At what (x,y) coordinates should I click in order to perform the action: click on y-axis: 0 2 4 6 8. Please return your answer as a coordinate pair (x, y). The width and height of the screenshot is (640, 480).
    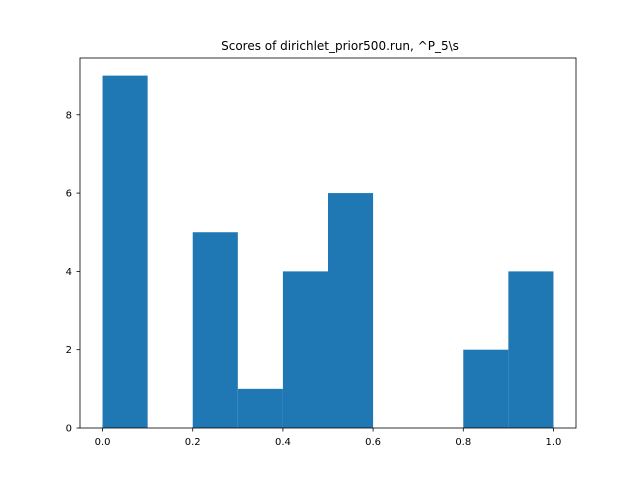
    Looking at the image, I should click on (73, 272).